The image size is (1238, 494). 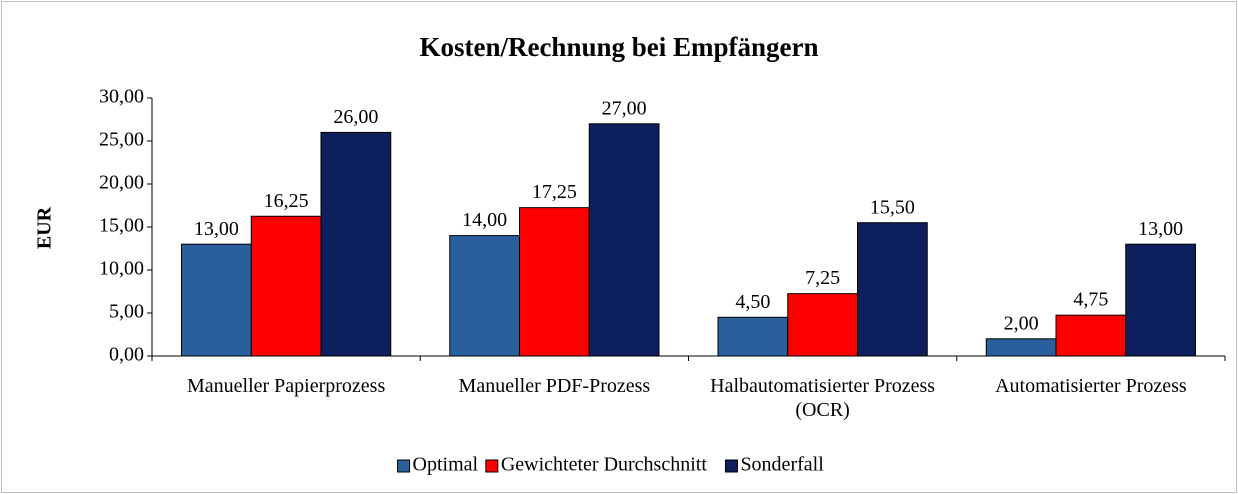 What do you see at coordinates (121, 226) in the screenshot?
I see `y-tick-label: 15,00` at bounding box center [121, 226].